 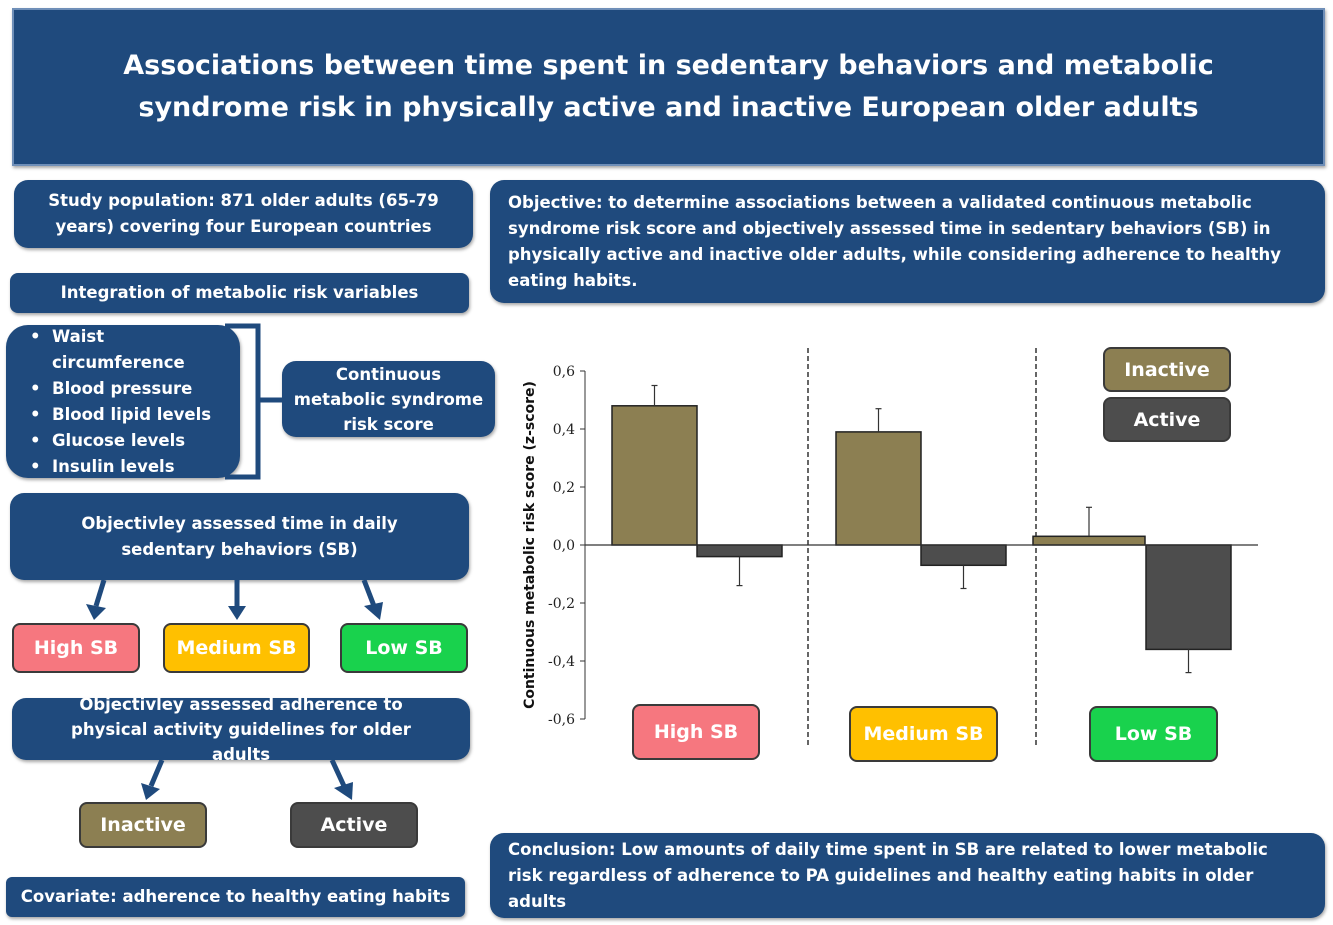 I want to click on variable-item: Blood pressure, so click(x=133, y=389).